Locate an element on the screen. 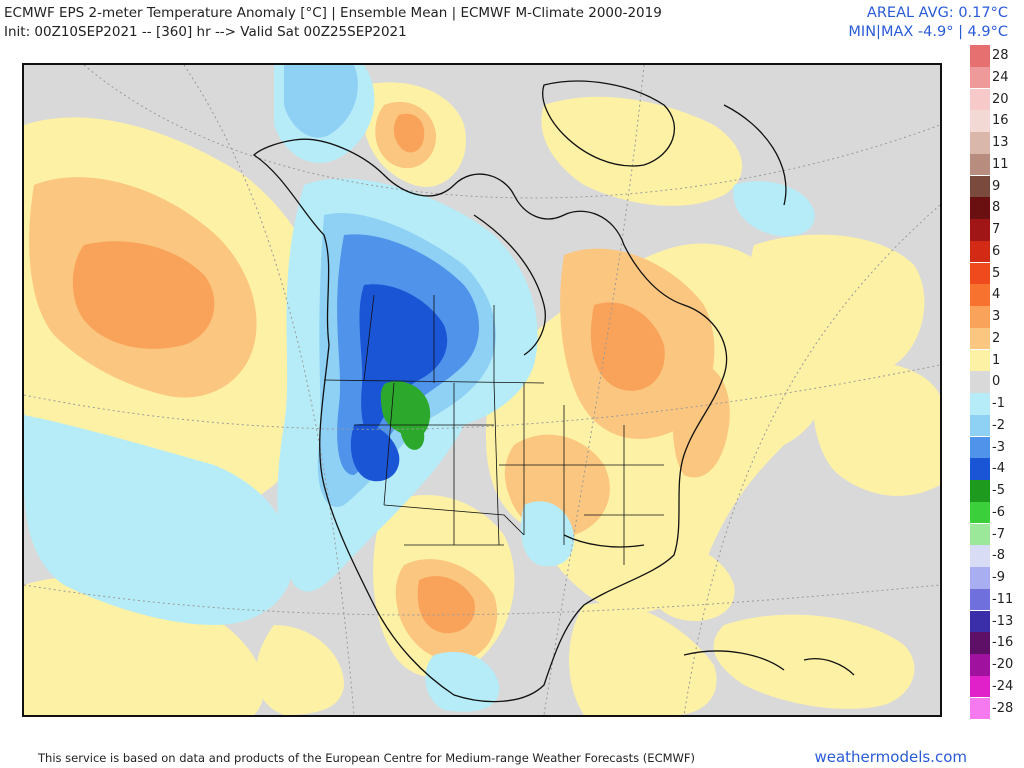 The height and width of the screenshot is (768, 1024). legend-entry: 13 is located at coordinates (994, 143).